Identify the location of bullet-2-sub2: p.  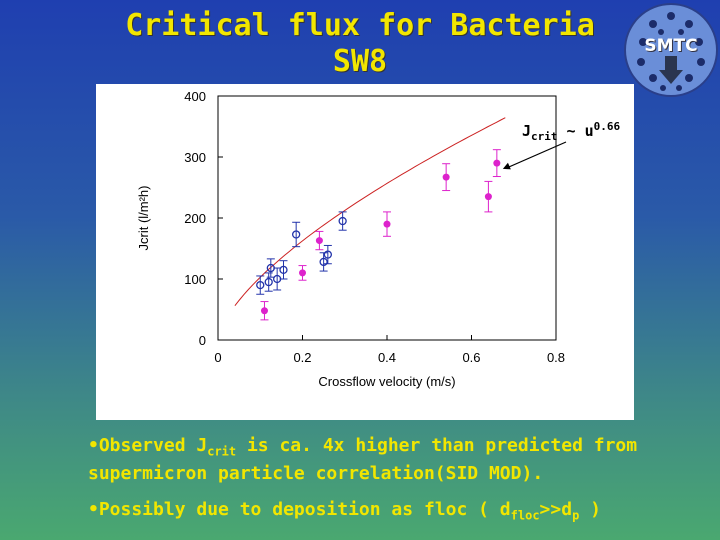
(576, 515).